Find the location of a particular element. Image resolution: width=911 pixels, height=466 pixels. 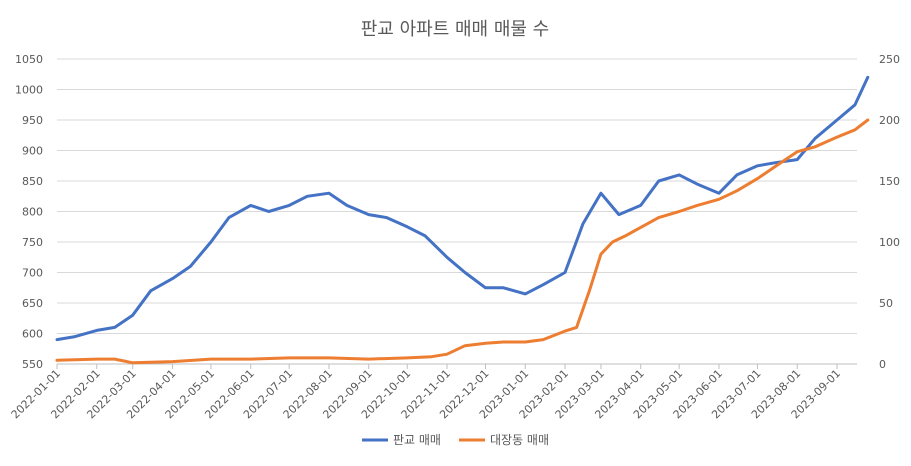

legend-label-1: 판교 매매 is located at coordinates (417, 440).